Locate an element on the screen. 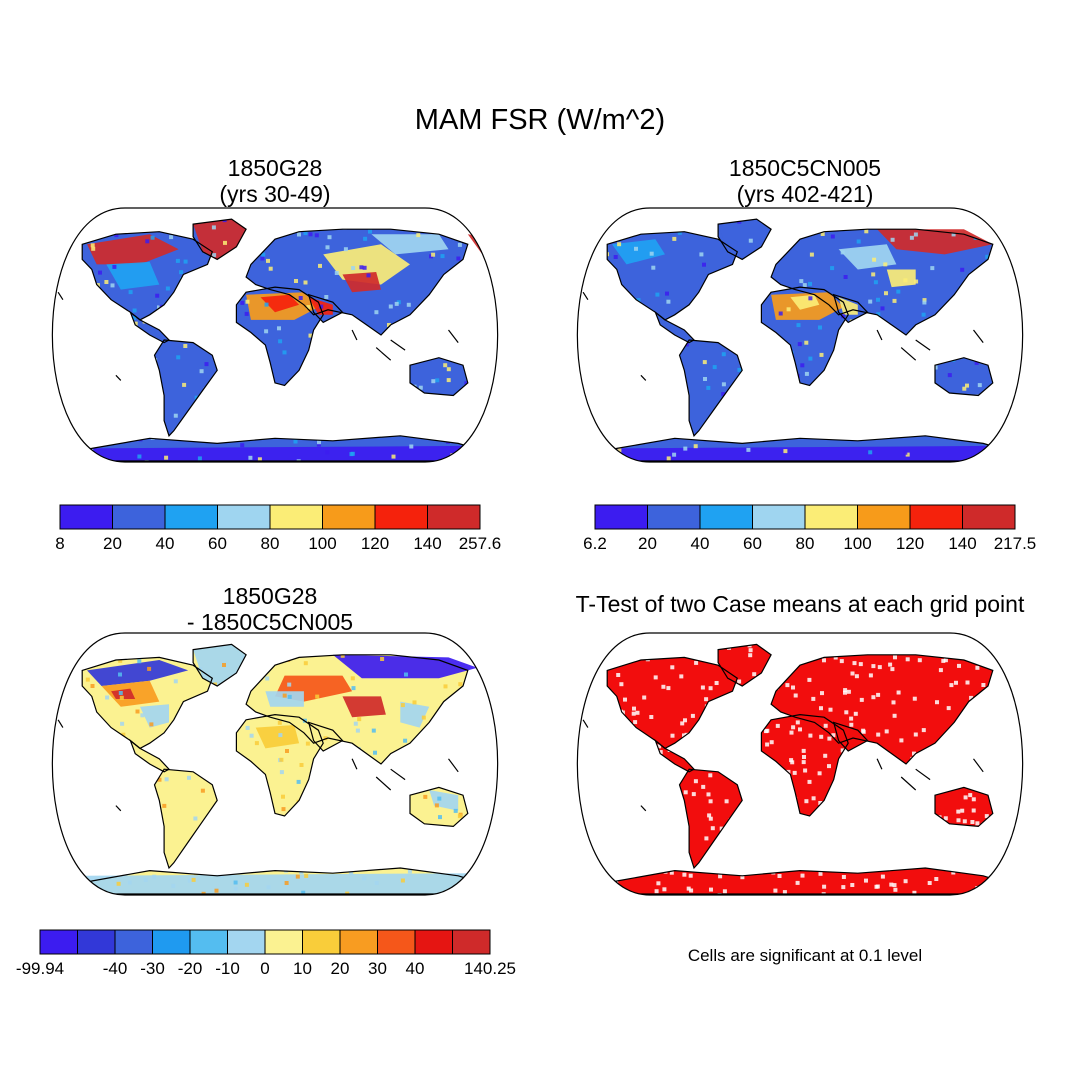 The width and height of the screenshot is (1080, 1080). colorbar-label: -40 is located at coordinates (115, 968).